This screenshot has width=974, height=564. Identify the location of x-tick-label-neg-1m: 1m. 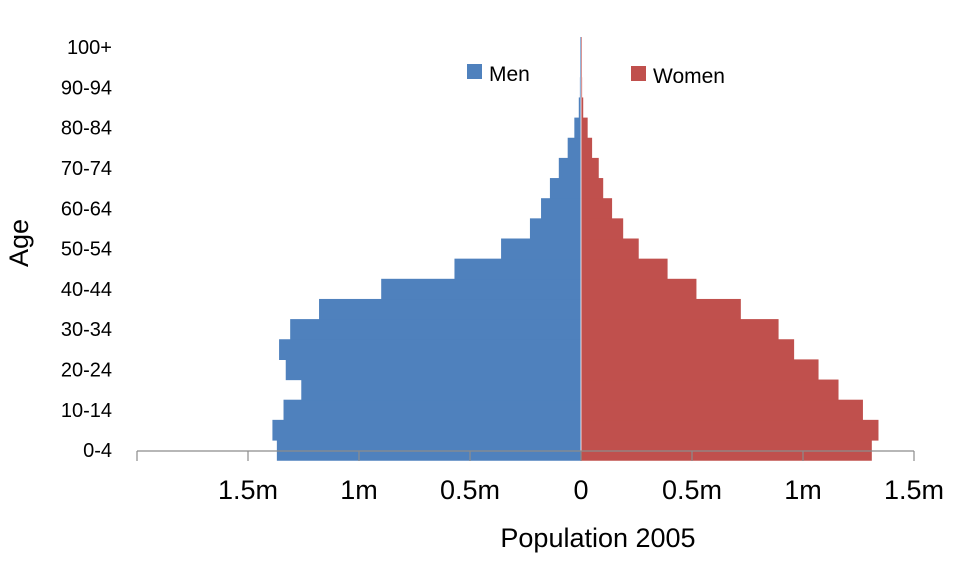
(359, 490).